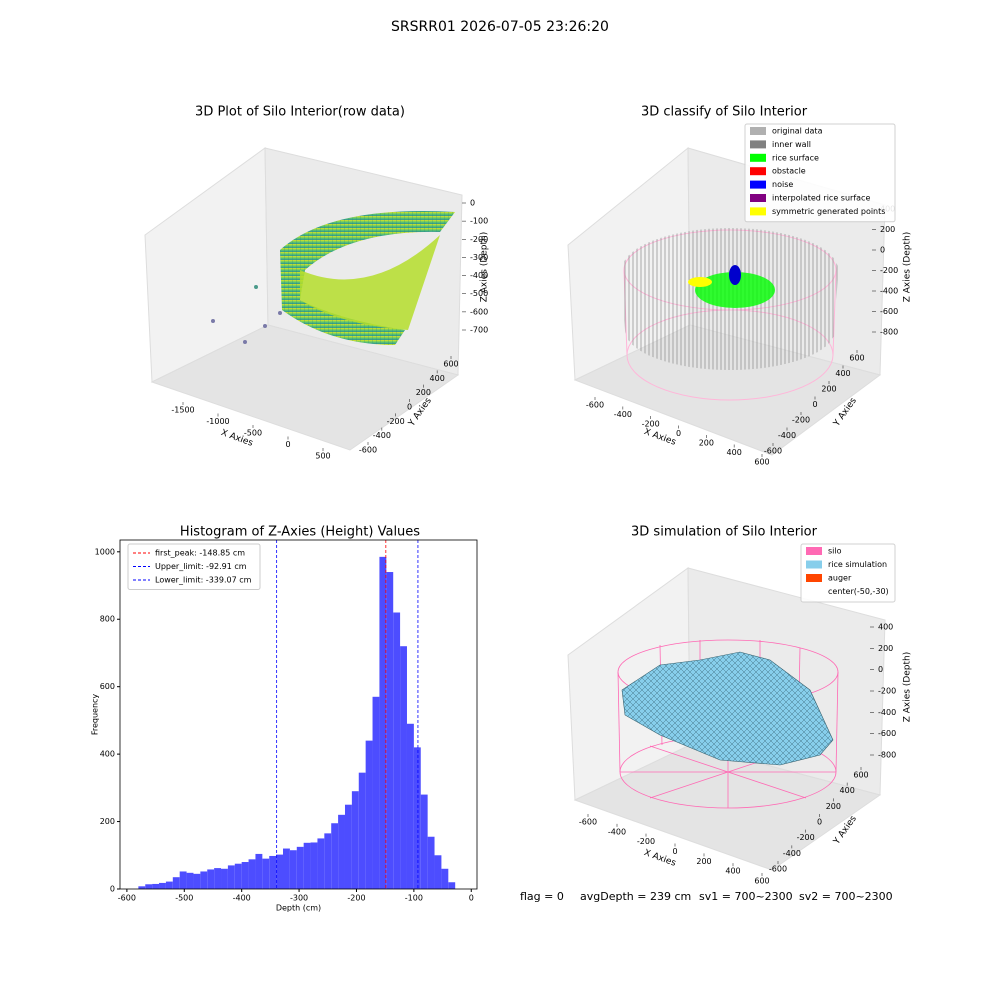 This screenshot has height=1000, width=1000. What do you see at coordinates (659, 437) in the screenshot?
I see `x-axis-label: X Axies` at bounding box center [659, 437].